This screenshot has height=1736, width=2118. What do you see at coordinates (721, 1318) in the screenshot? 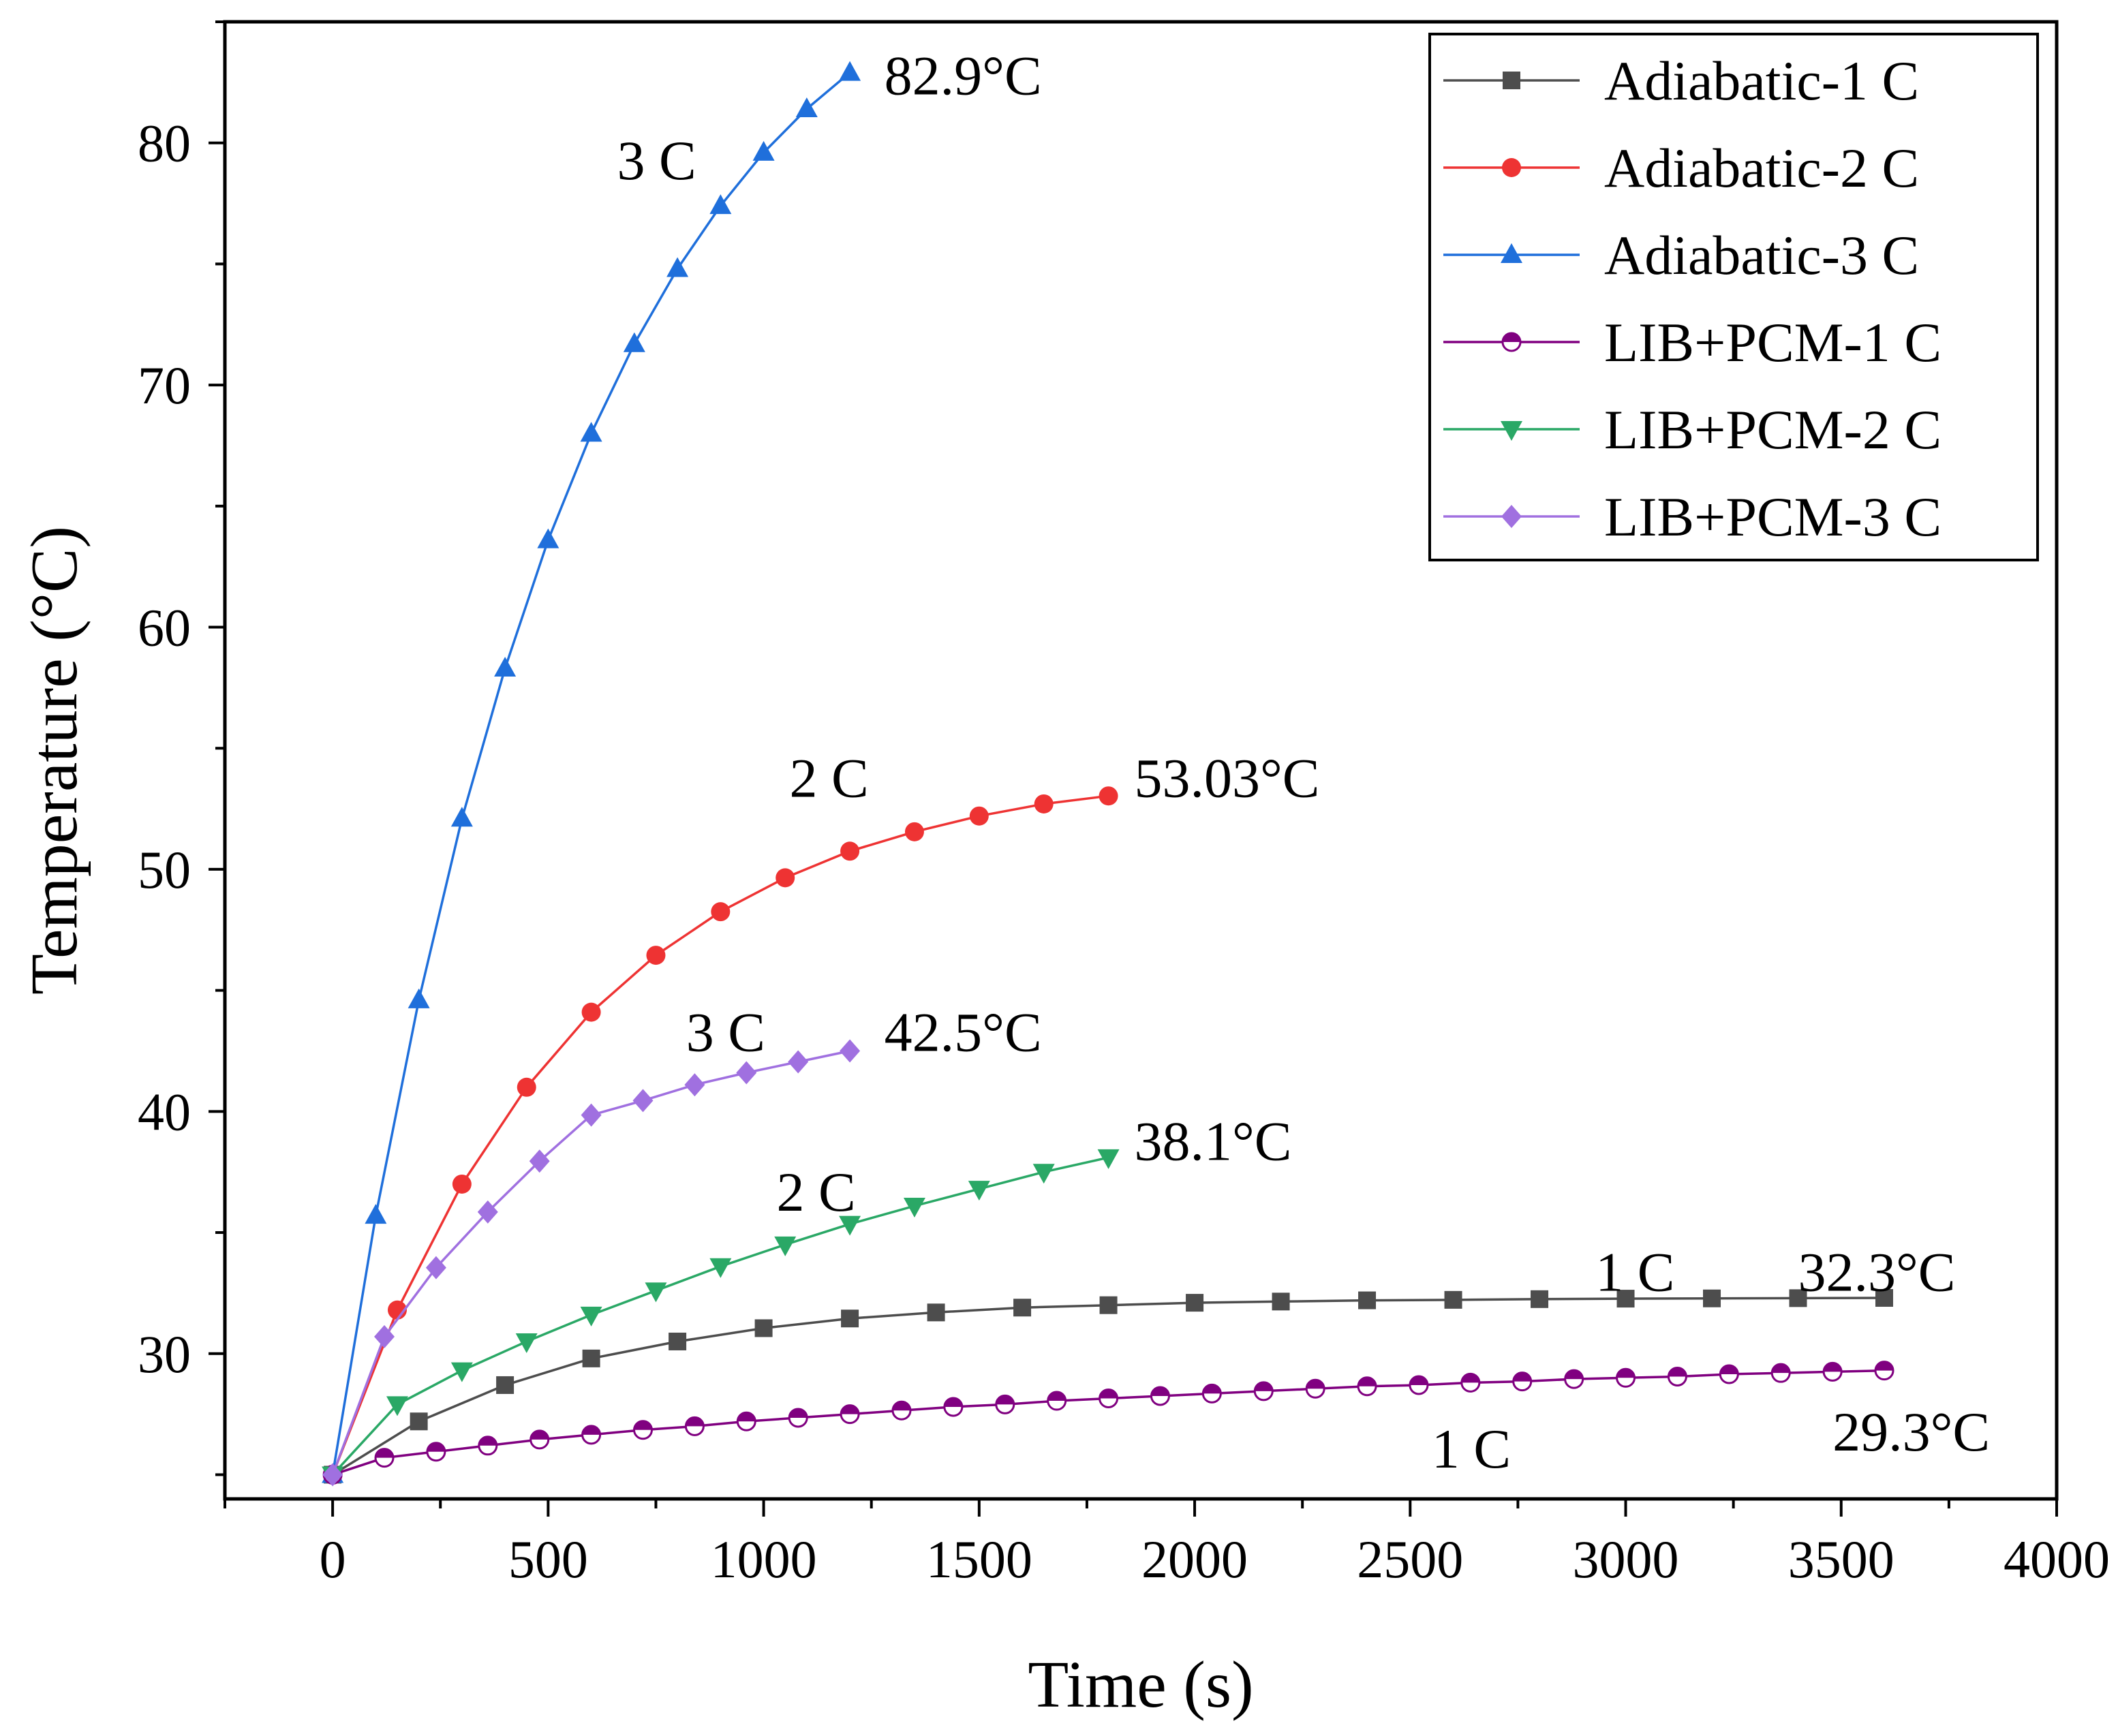
I see `series-lib-pcm-2-c` at bounding box center [721, 1318].